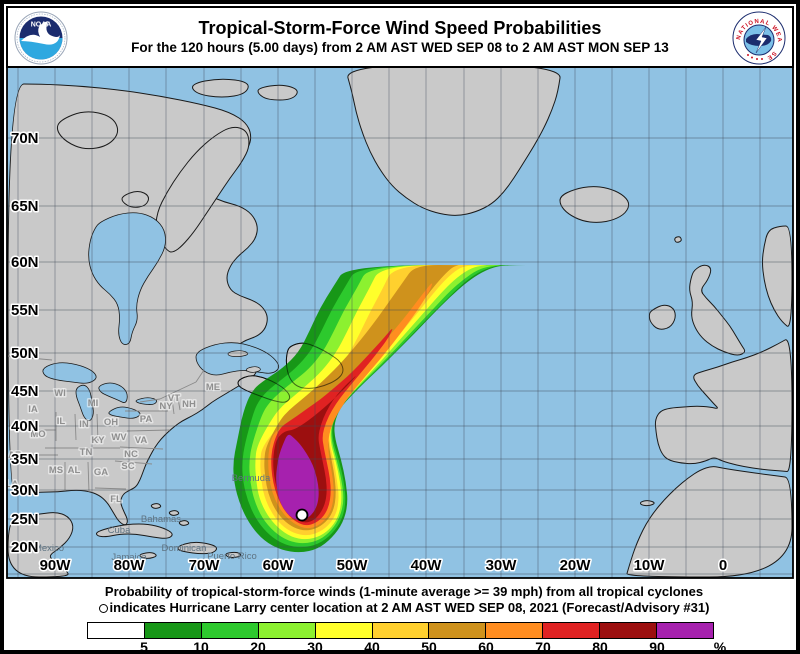 The width and height of the screenshot is (800, 654). I want to click on state-label-WI: WI, so click(60, 393).